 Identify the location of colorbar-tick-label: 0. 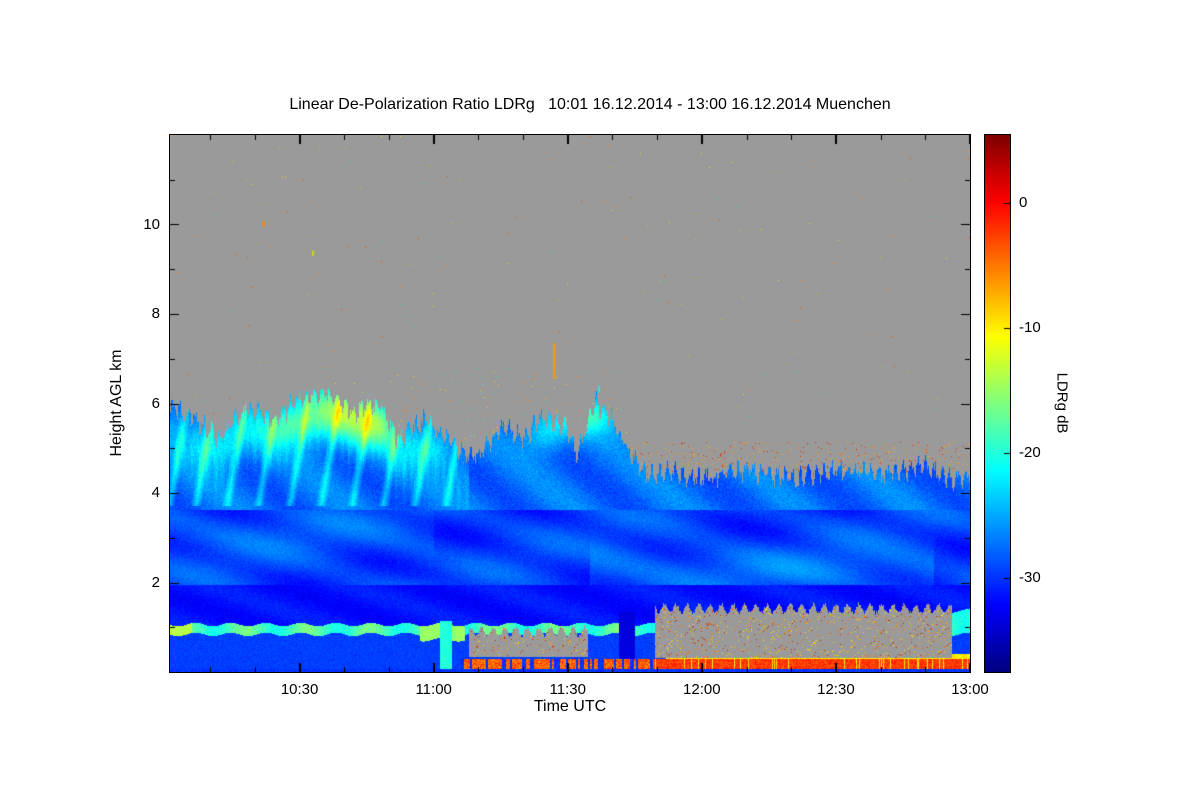
(1023, 202).